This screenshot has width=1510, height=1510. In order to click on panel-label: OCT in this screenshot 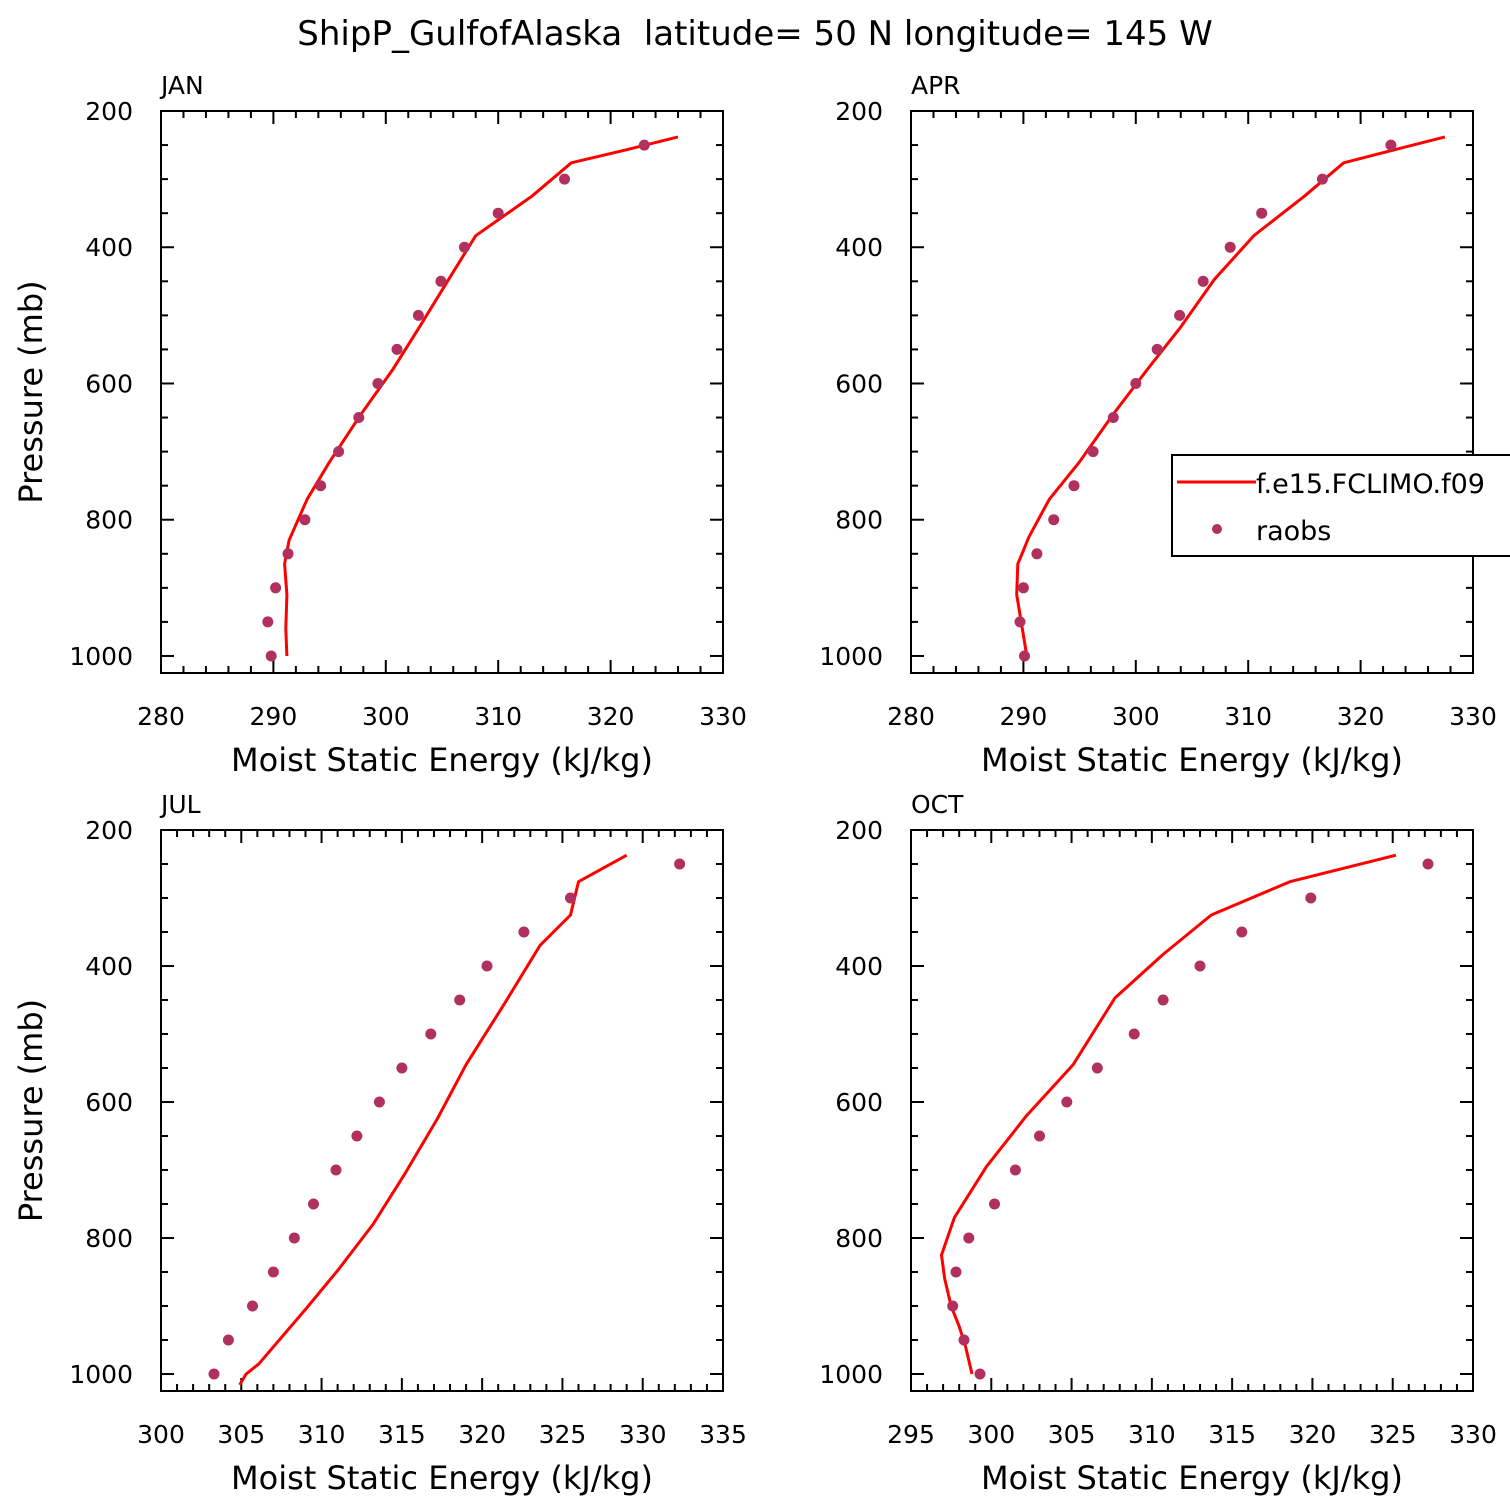, I will do `click(937, 804)`.